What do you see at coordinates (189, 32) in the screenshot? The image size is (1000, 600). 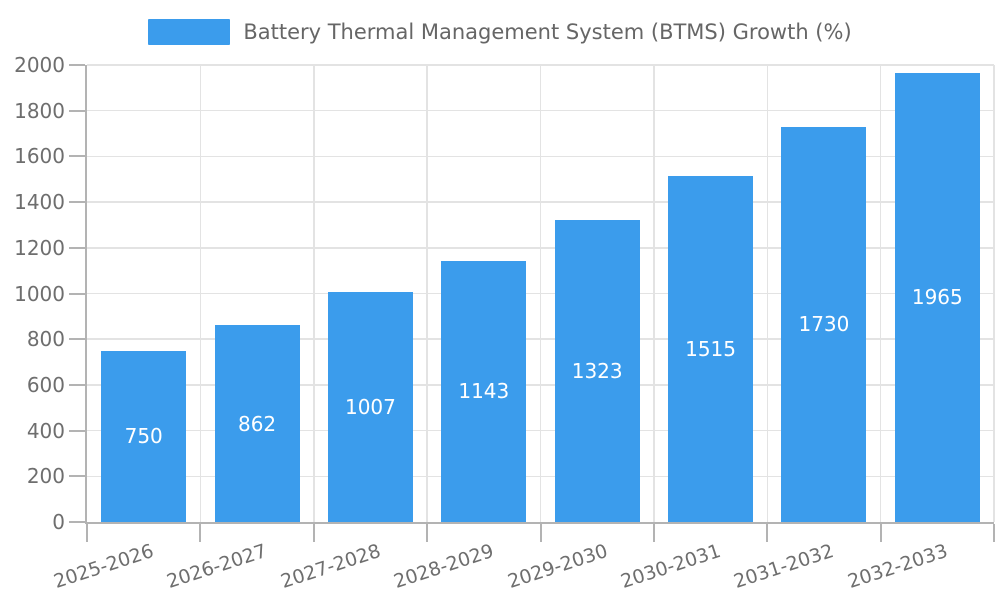 I see `legend-swatch-icon` at bounding box center [189, 32].